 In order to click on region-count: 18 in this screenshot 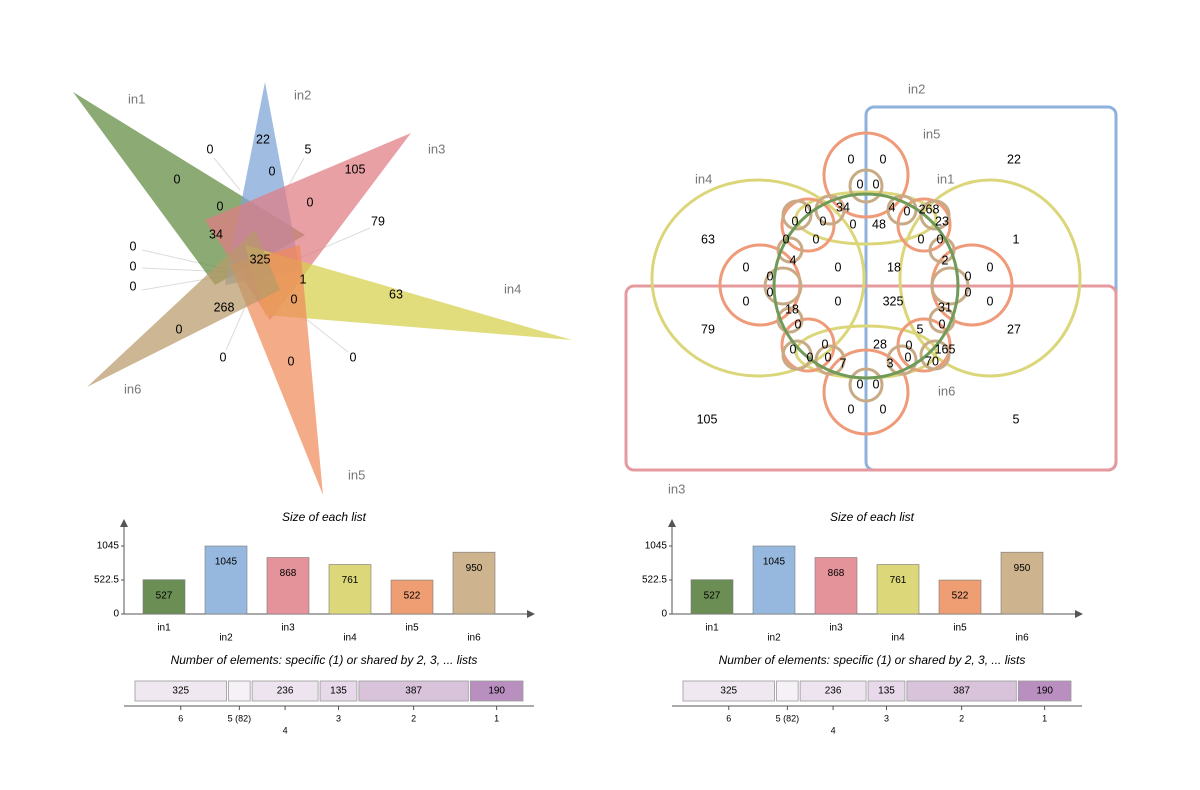, I will do `click(894, 267)`.